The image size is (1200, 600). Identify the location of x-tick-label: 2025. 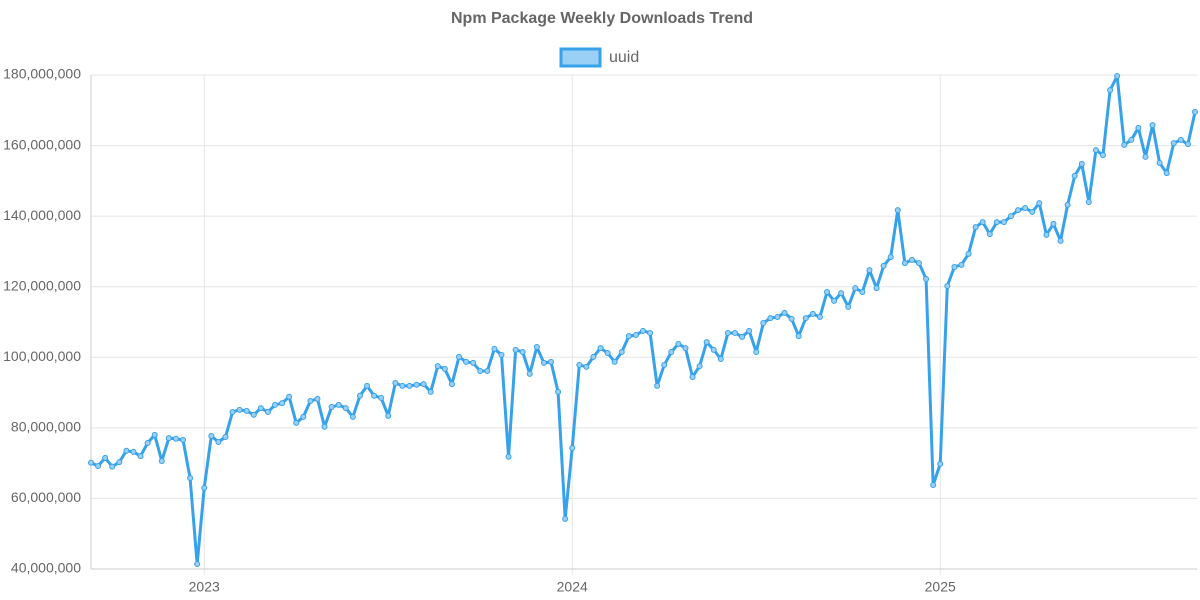
(940, 587).